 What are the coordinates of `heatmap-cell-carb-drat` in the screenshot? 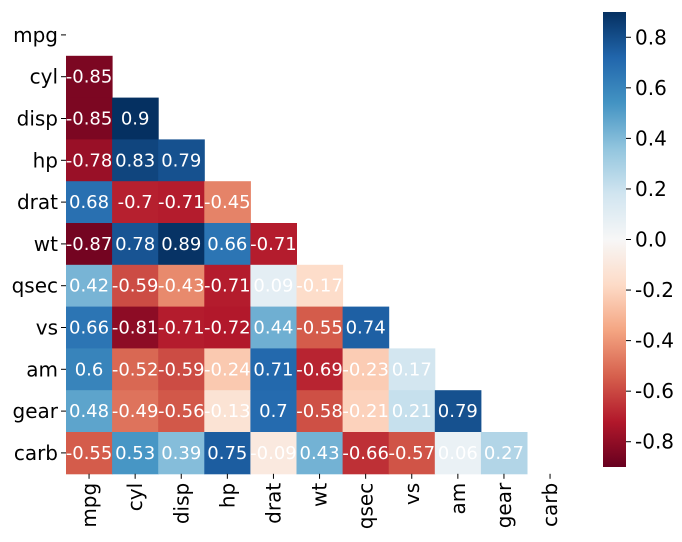 It's located at (273, 453).